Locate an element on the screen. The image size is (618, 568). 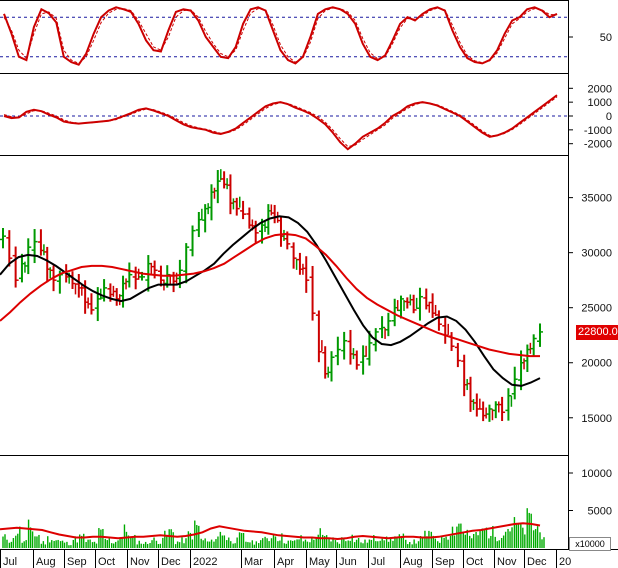
x-tick-label: 20 is located at coordinates (565, 562).